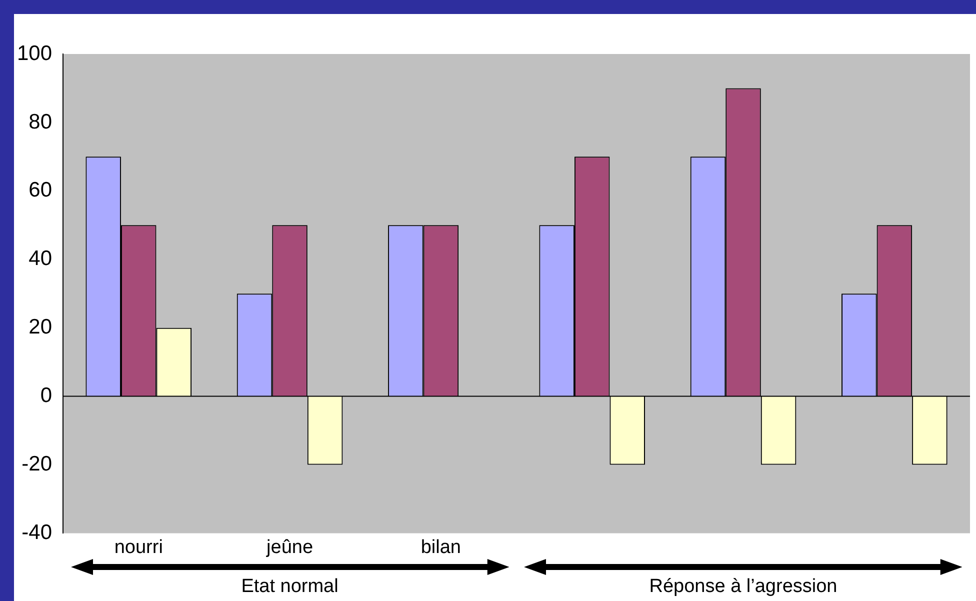 The image size is (976, 601). I want to click on text: Réponse à l’agression, so click(743, 587).